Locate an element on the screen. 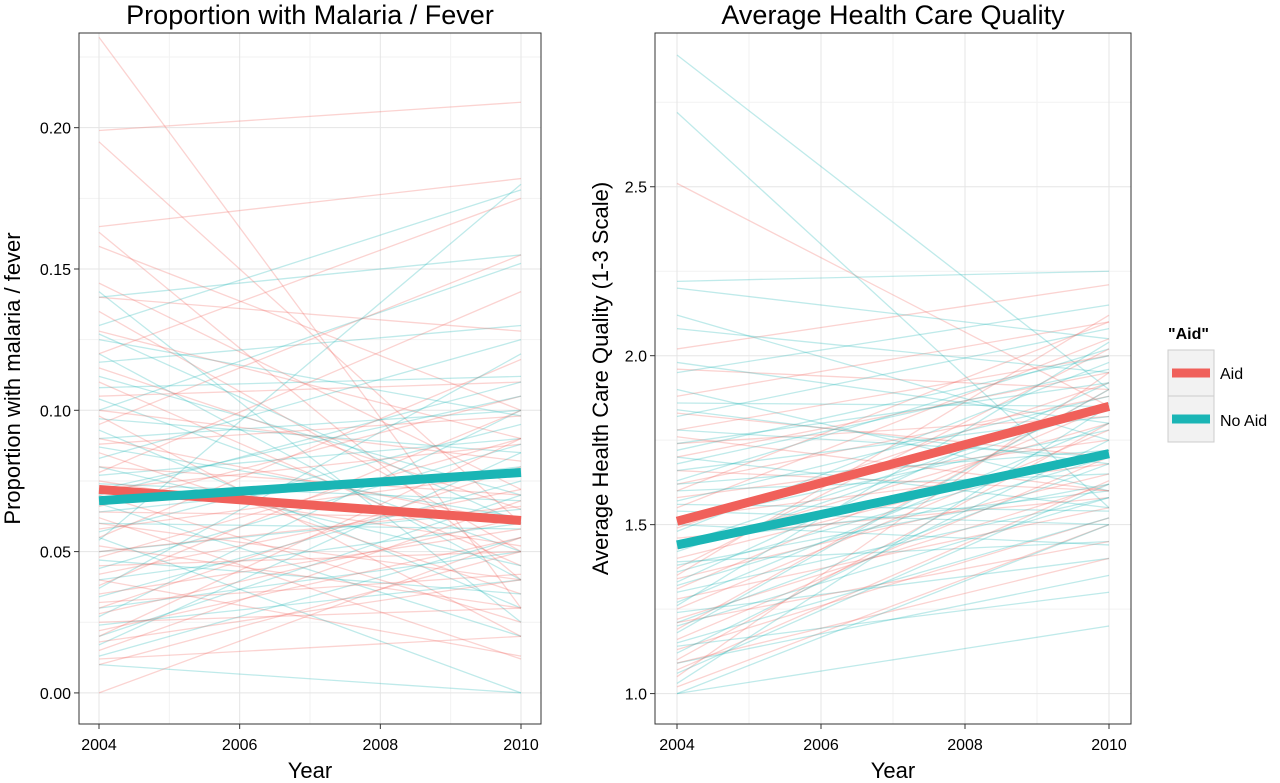 This screenshot has width=1280, height=783. y-tick-label: 0.05 is located at coordinates (55, 553).